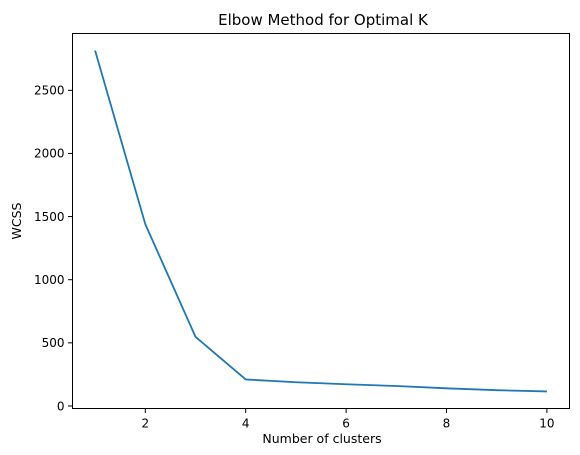 The height and width of the screenshot is (455, 580). Describe the element at coordinates (145, 424) in the screenshot. I see `x-tick-label: 2` at that location.